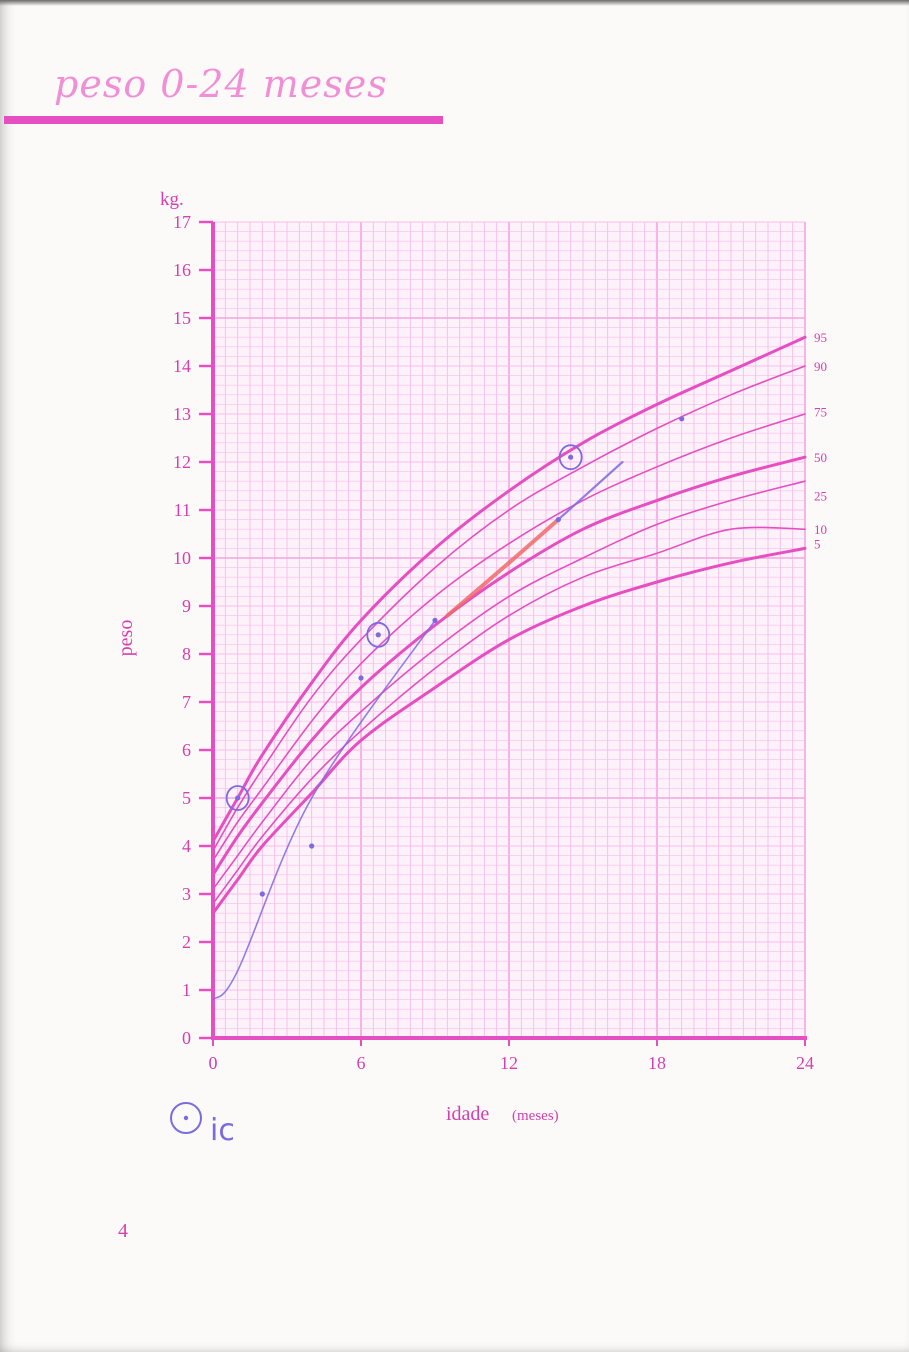 This screenshot has width=909, height=1352. Describe the element at coordinates (454, 3) in the screenshot. I see `page-edge` at that location.